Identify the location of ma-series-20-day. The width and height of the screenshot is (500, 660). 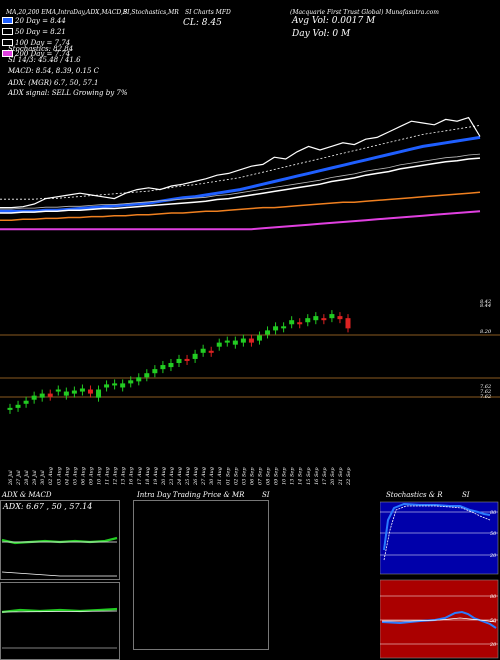
(240, 174).